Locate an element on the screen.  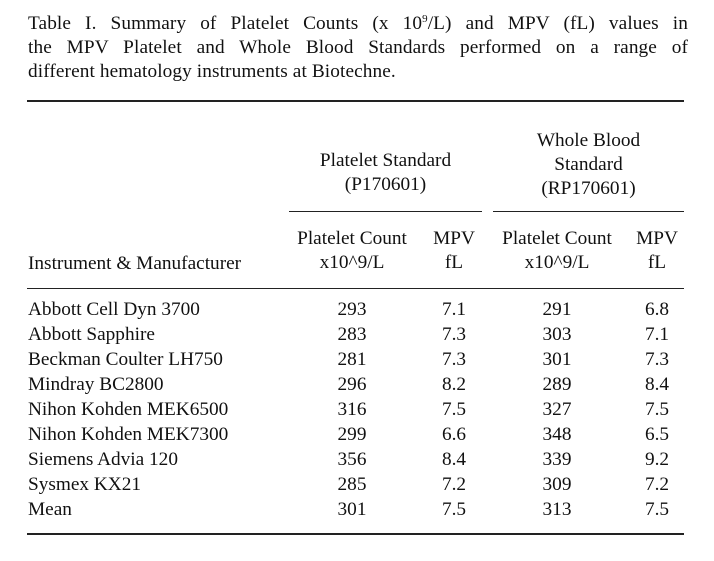
cell-instrument: Sysmex KX21 is located at coordinates (85, 484).